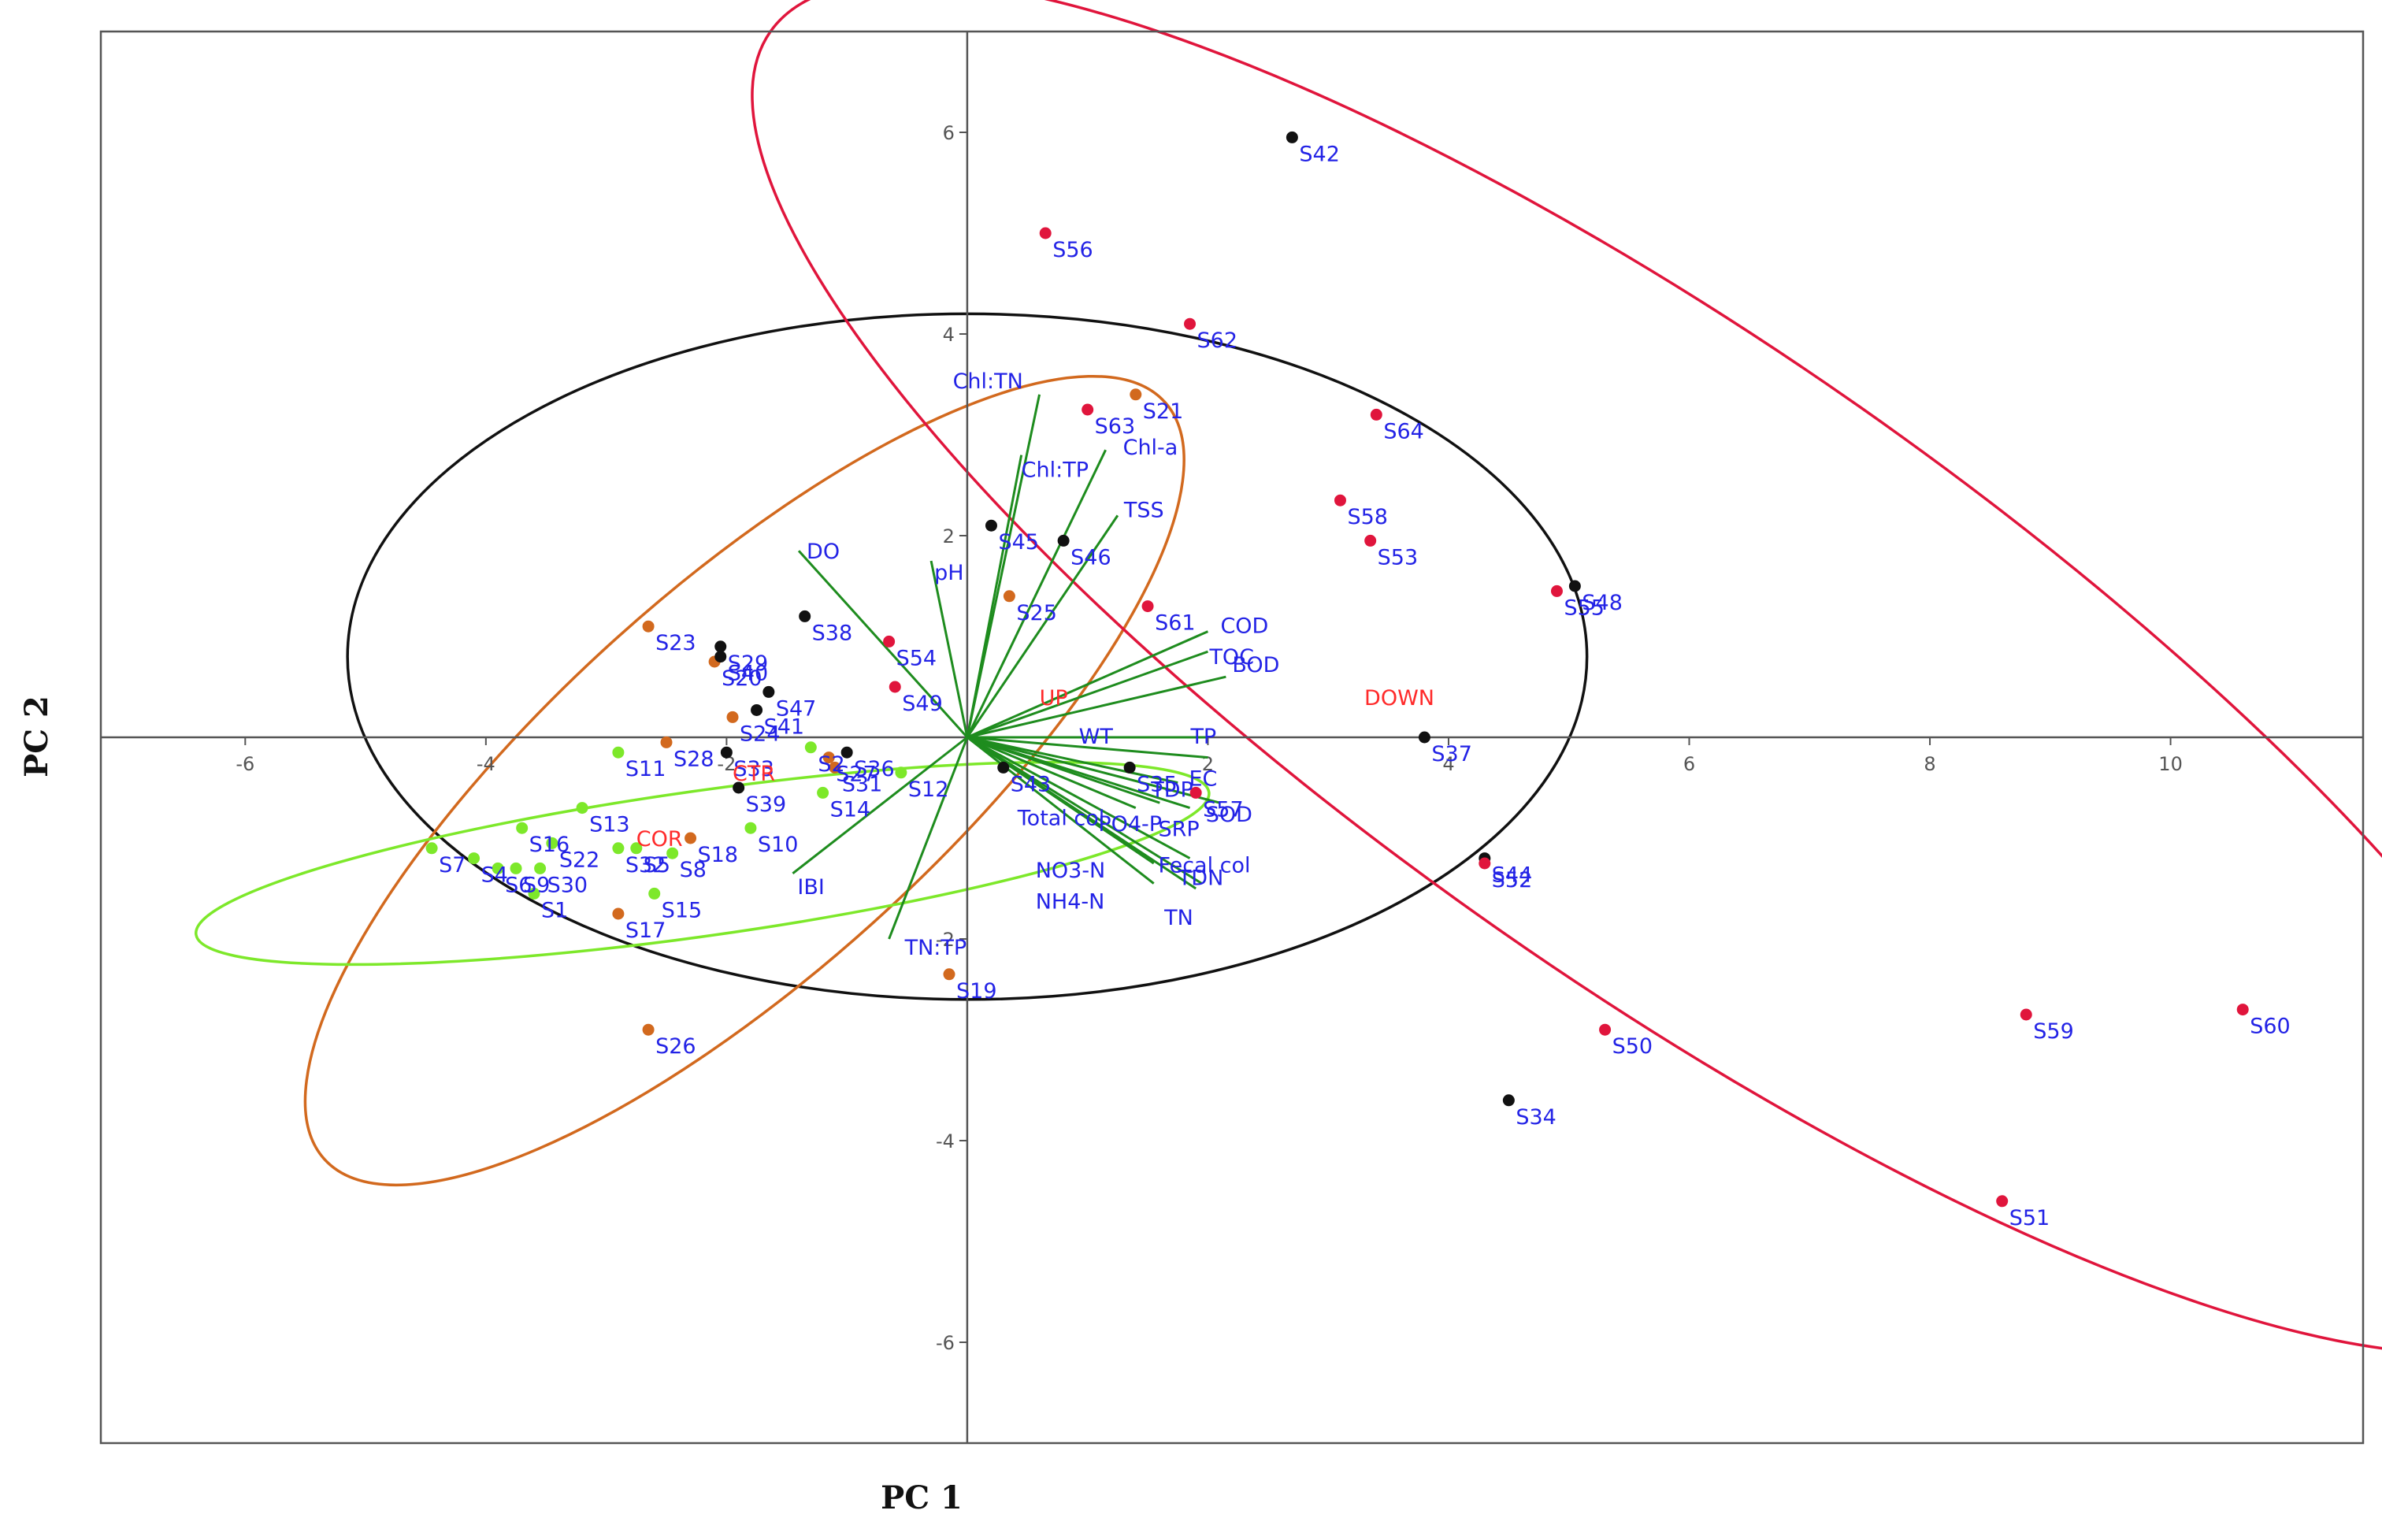  I want to click on loading-vector-chl-tp, so click(994, 596).